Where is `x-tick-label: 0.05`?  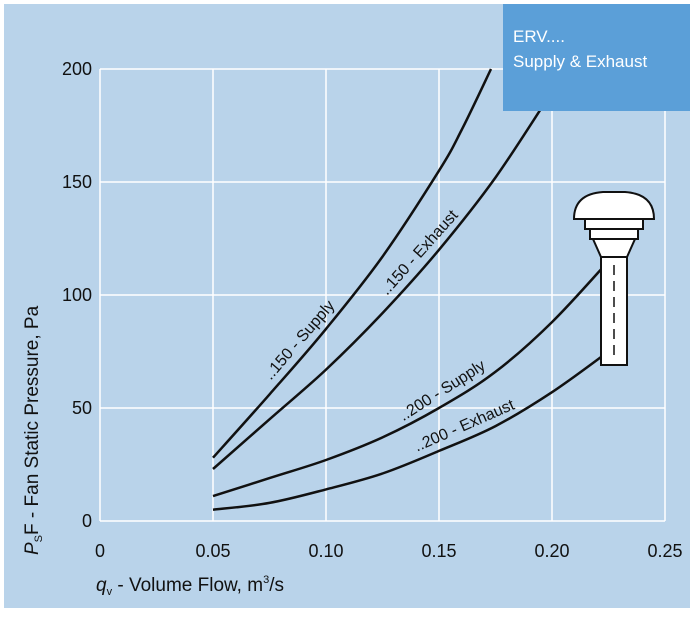 x-tick-label: 0.05 is located at coordinates (212, 551).